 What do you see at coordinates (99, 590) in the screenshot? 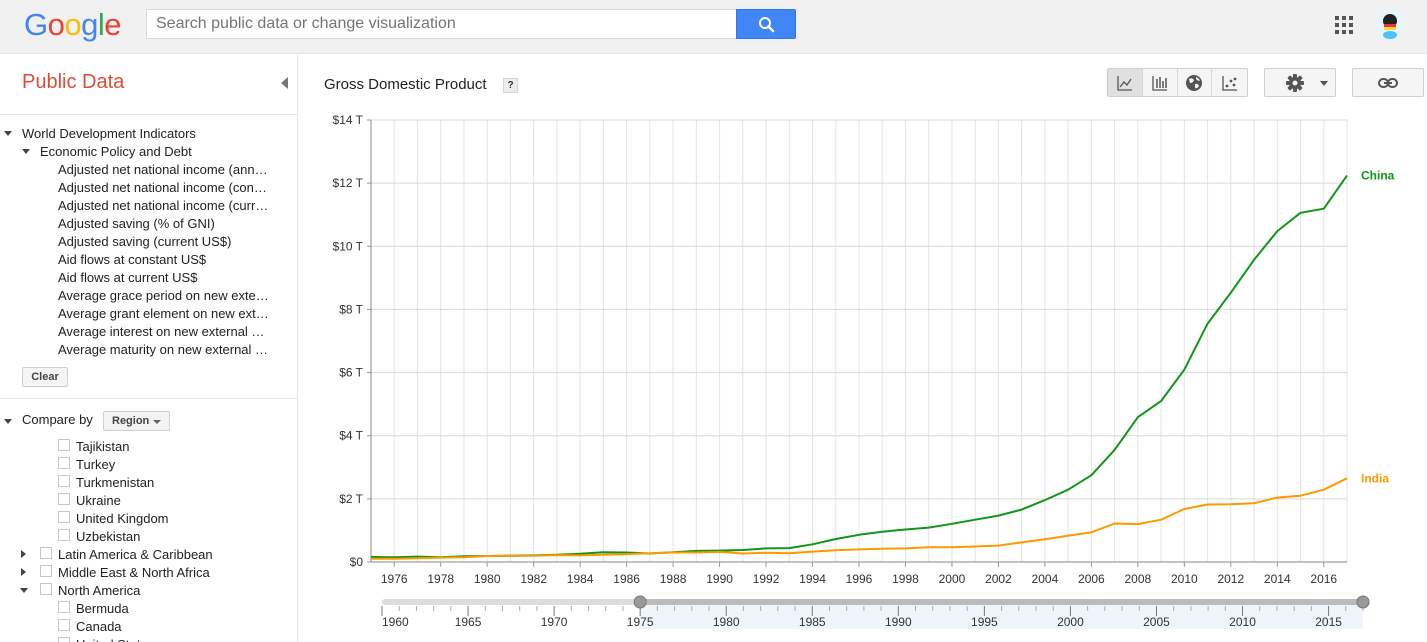
I see `region-item: North America` at bounding box center [99, 590].